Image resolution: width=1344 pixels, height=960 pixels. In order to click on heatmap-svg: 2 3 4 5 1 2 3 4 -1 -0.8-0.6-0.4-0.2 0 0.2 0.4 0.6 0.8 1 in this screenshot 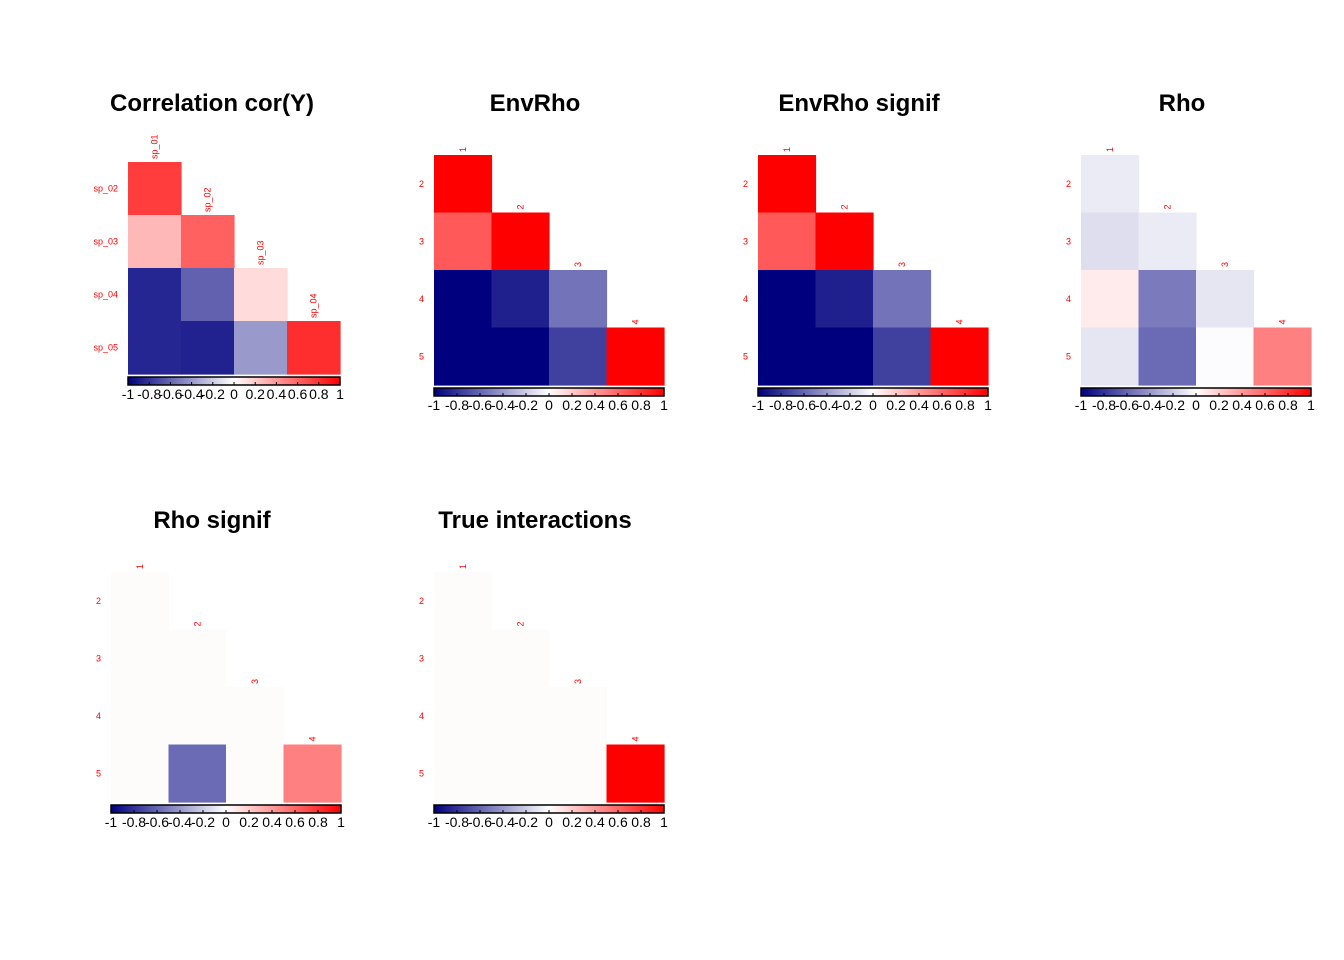, I will do `click(543, 697)`.